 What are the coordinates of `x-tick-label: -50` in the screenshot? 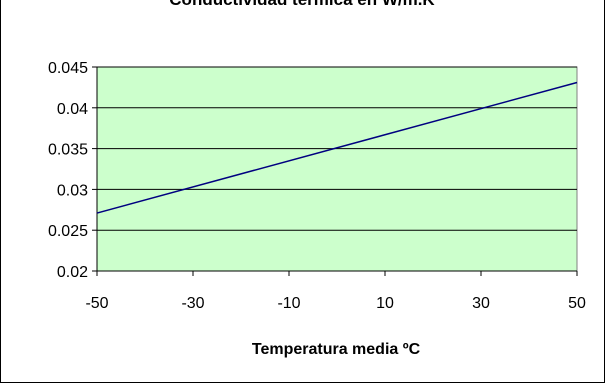 It's located at (96, 303).